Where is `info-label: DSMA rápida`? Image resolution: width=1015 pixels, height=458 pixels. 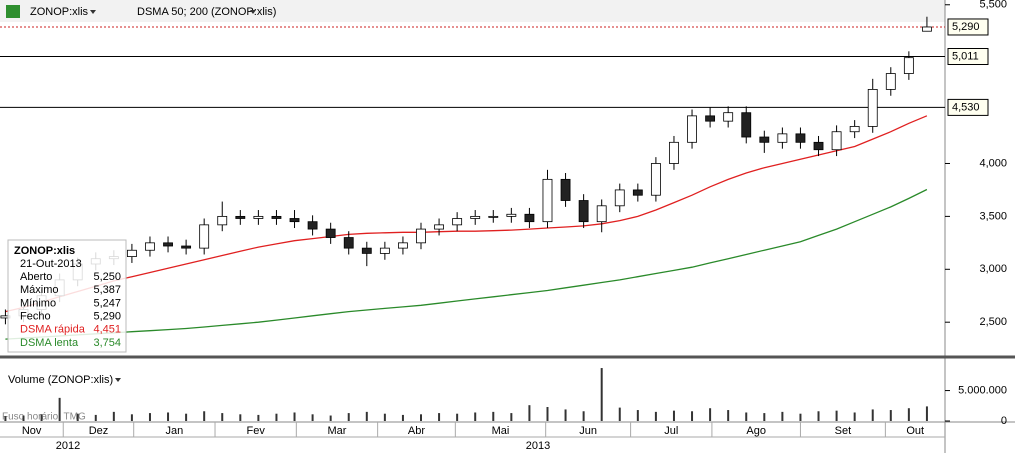 info-label: DSMA rápida is located at coordinates (53, 330).